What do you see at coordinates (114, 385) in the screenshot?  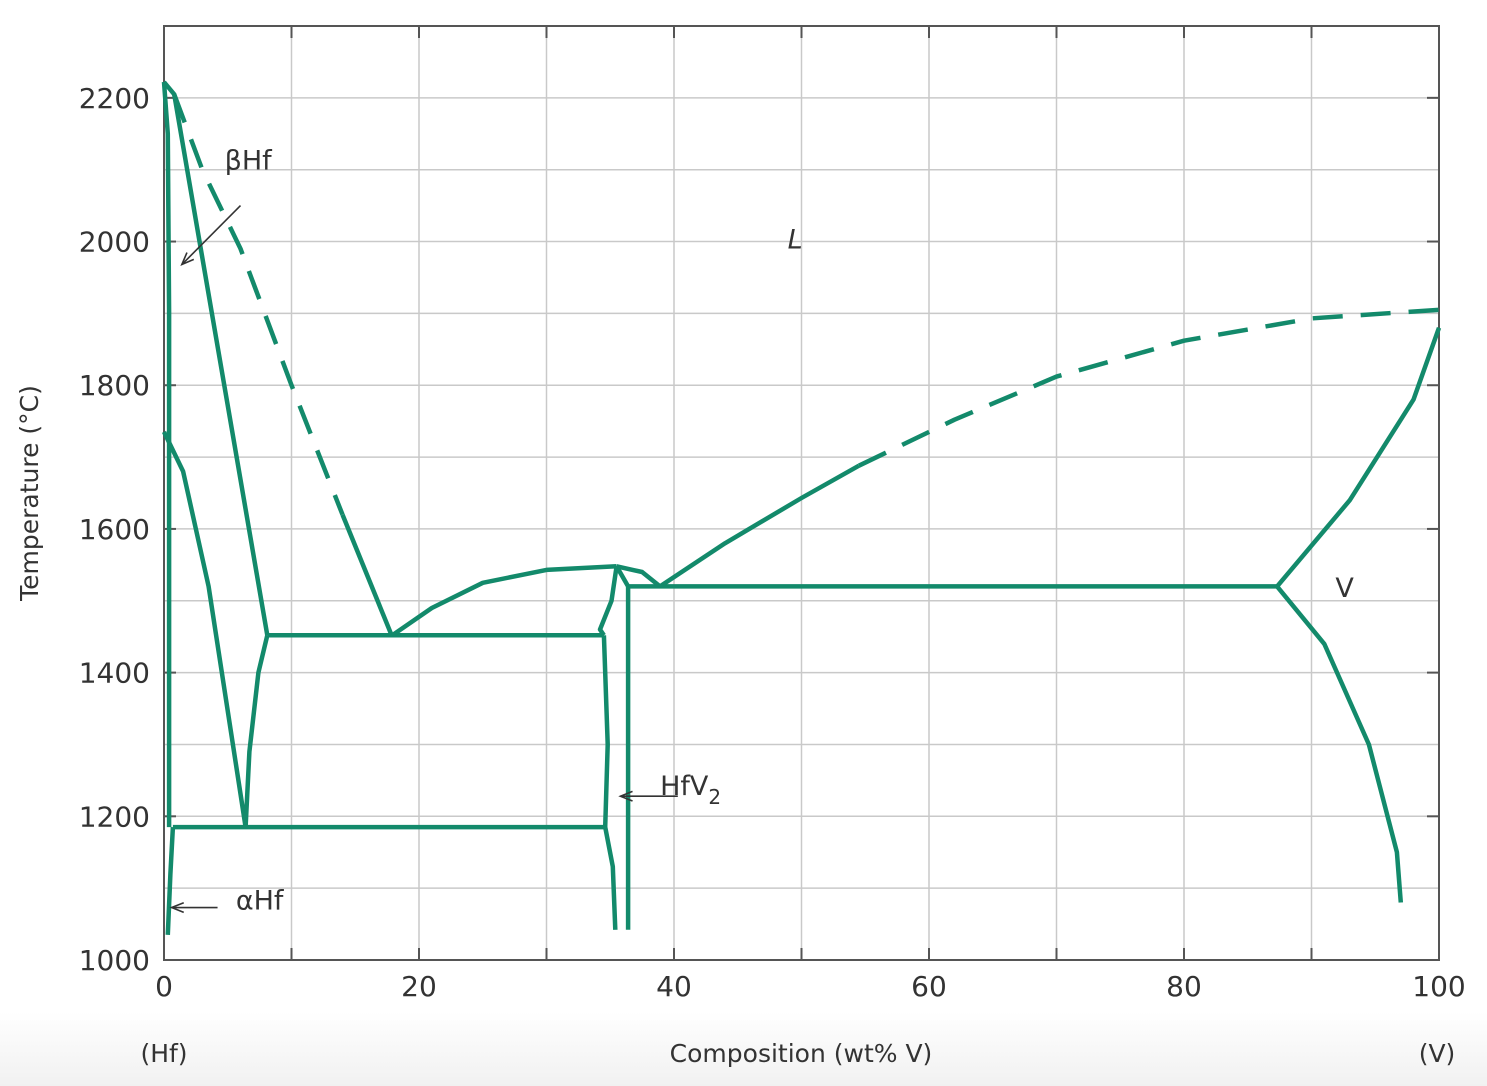 I see `y-tick-label: 1800` at bounding box center [114, 385].